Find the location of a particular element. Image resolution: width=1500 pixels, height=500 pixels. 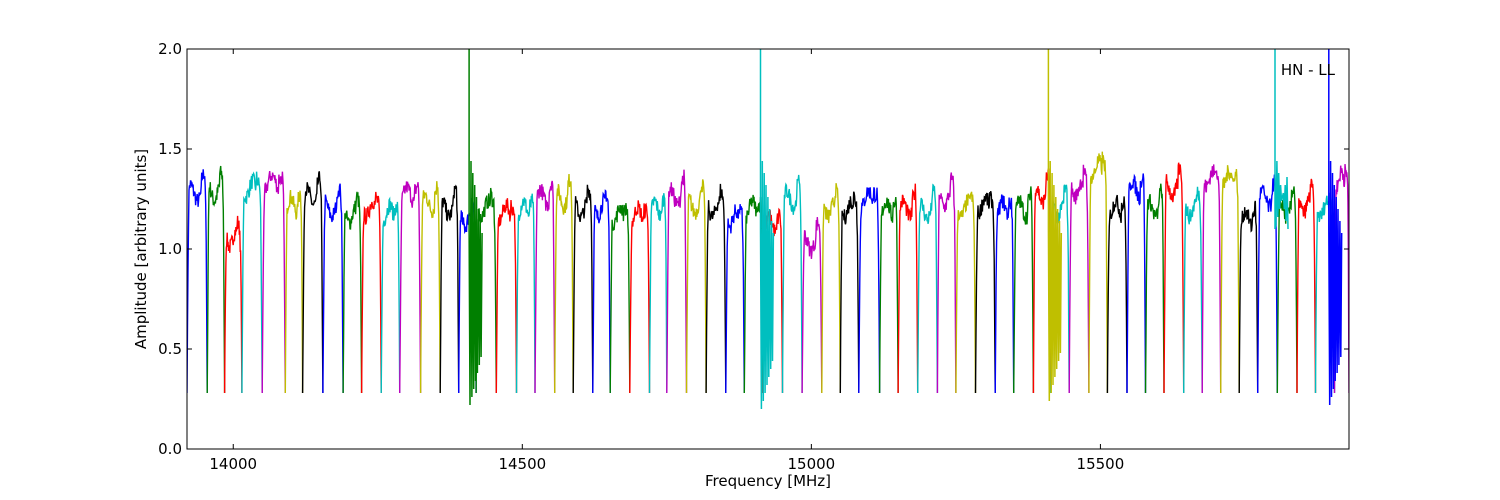

x-tick-label: 15000 is located at coordinates (811, 464).